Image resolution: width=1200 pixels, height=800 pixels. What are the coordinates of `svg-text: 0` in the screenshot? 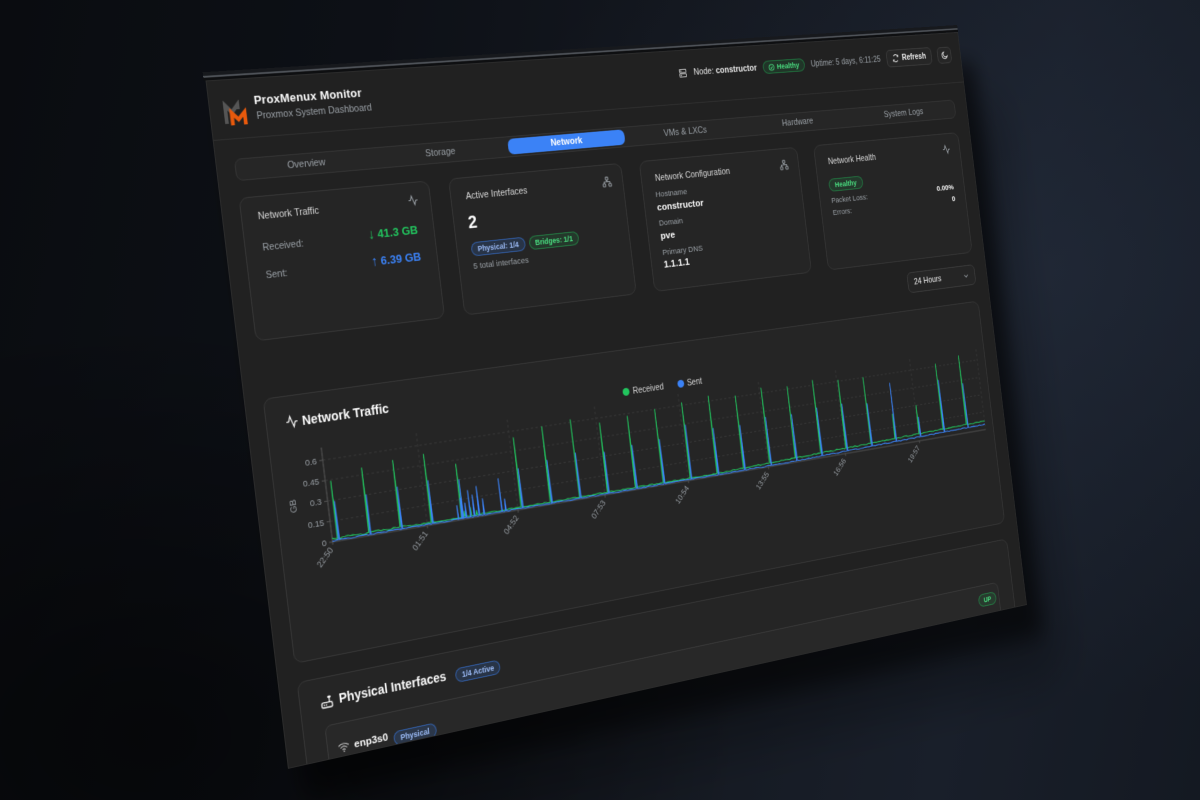 It's located at (324, 543).